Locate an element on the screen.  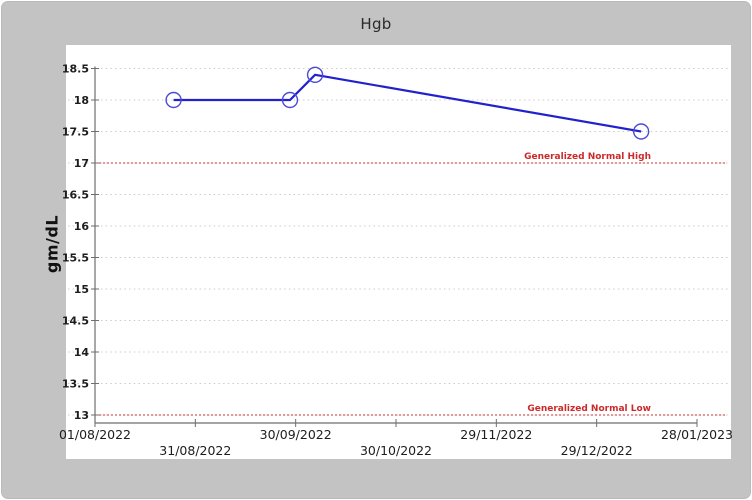
y-tick-label: 18.5 is located at coordinates (75, 69).